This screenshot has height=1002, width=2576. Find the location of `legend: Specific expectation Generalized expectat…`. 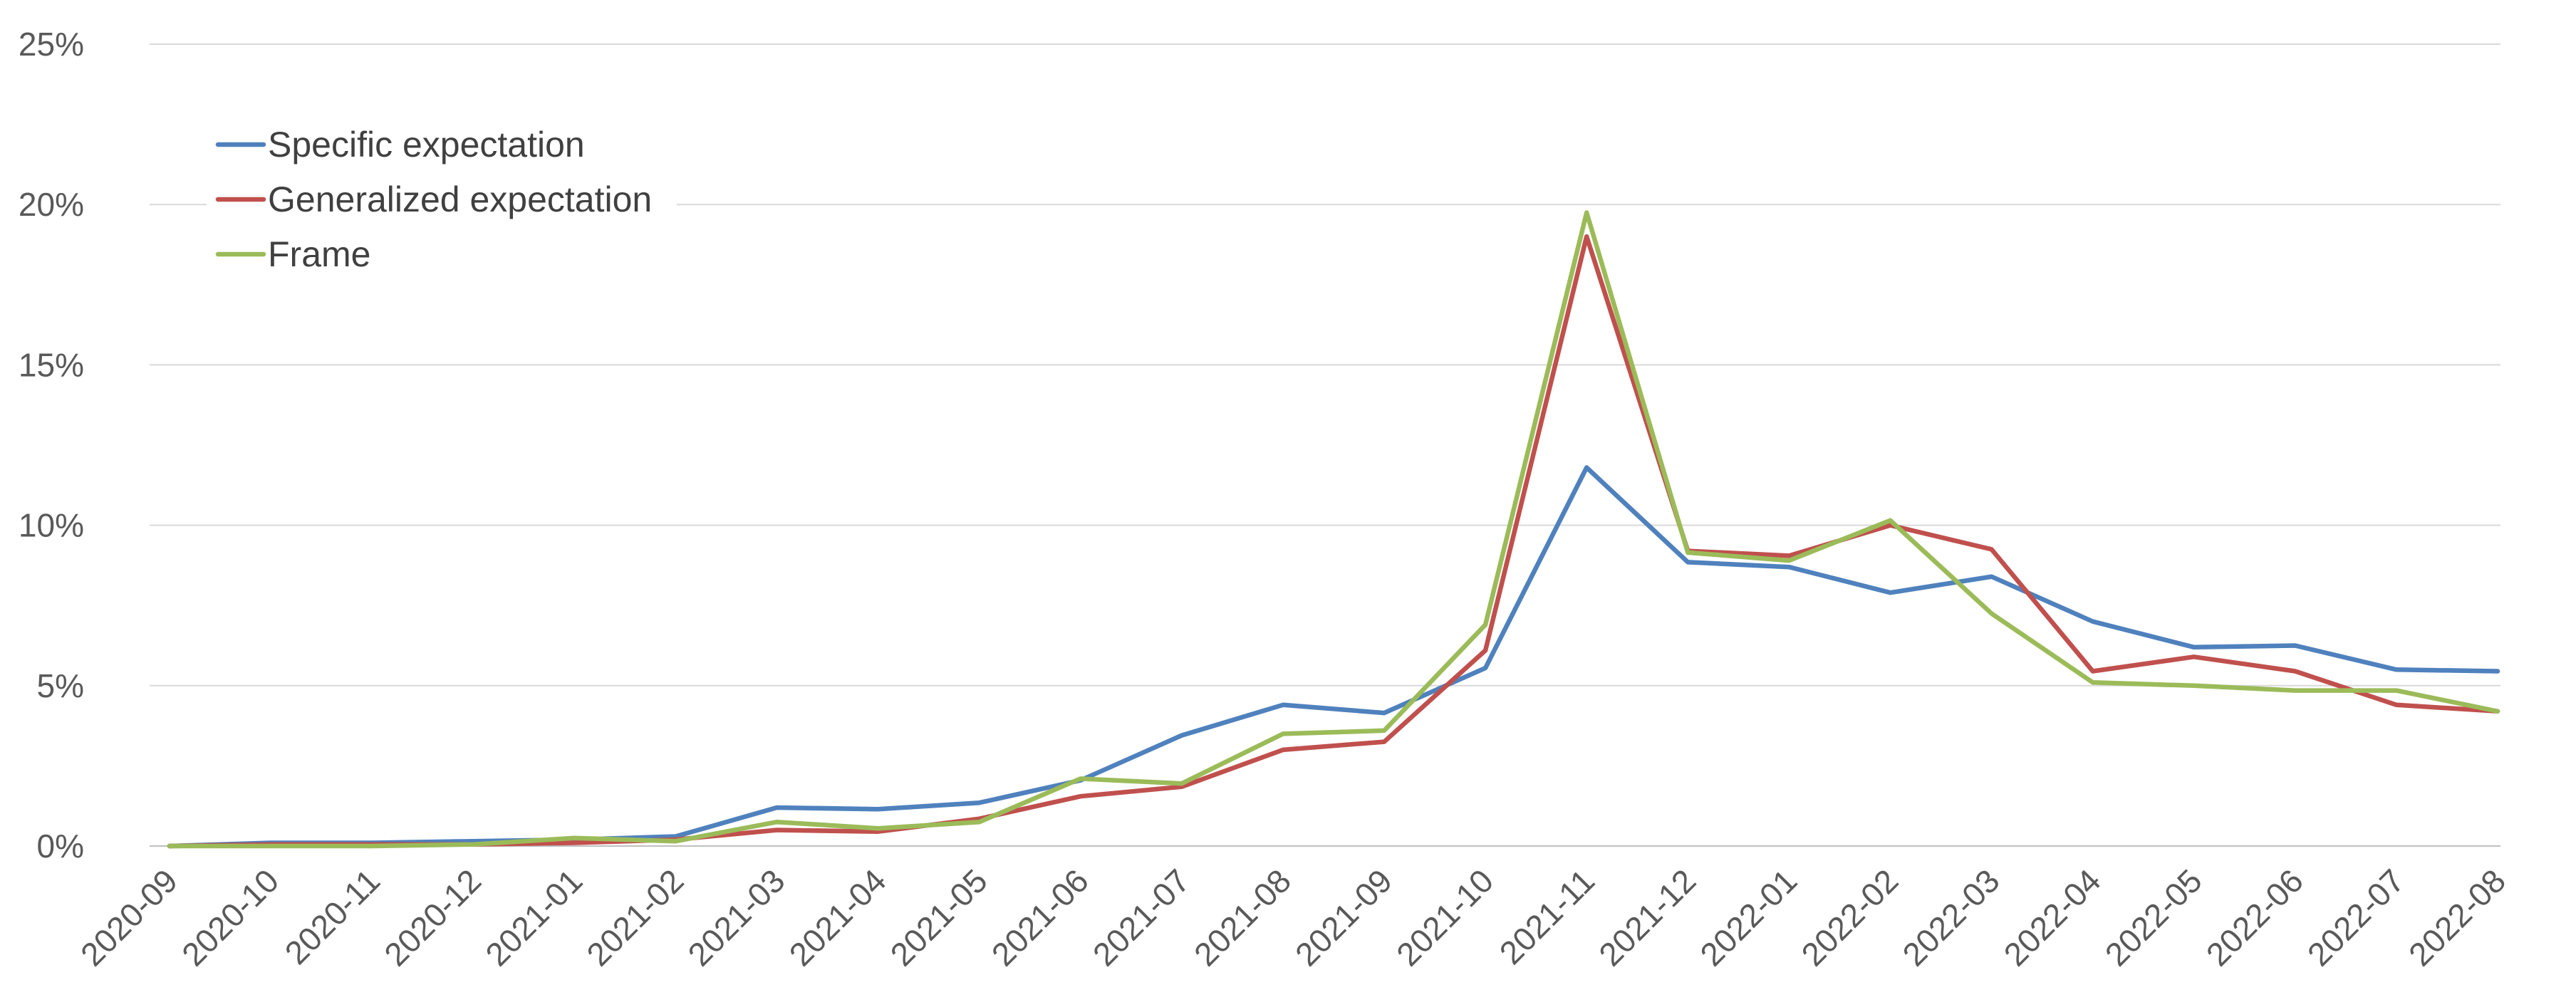

legend: Specific expectation Generalized expectat… is located at coordinates (442, 199).